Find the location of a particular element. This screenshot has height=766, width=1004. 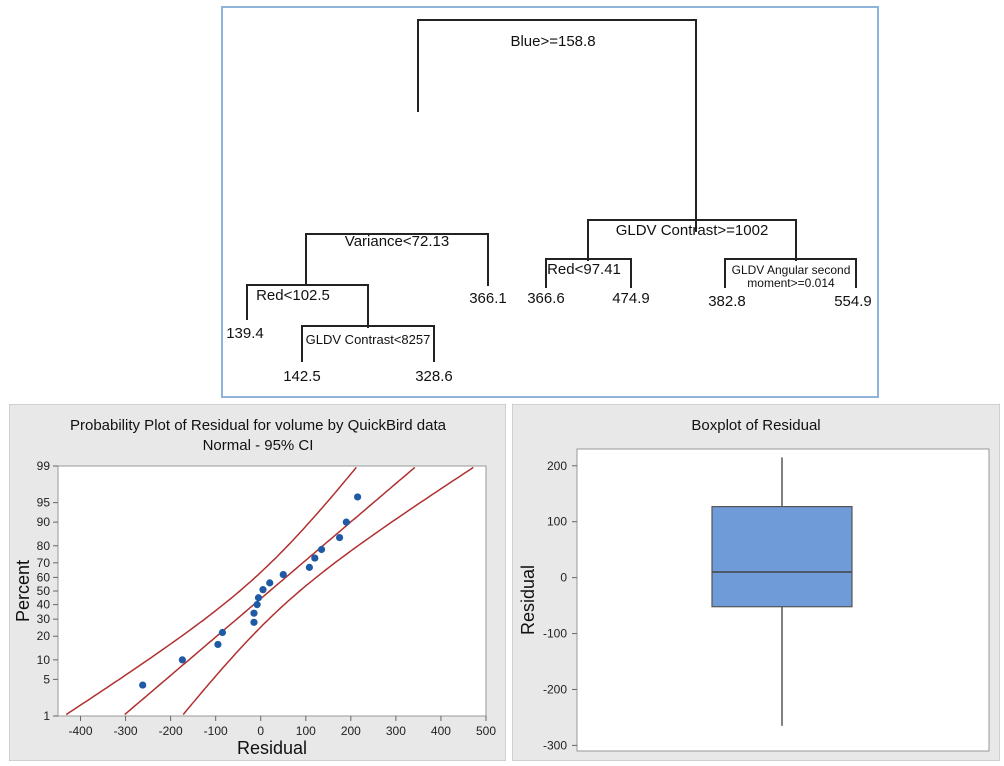

y-axis-label: Residual is located at coordinates (528, 600).